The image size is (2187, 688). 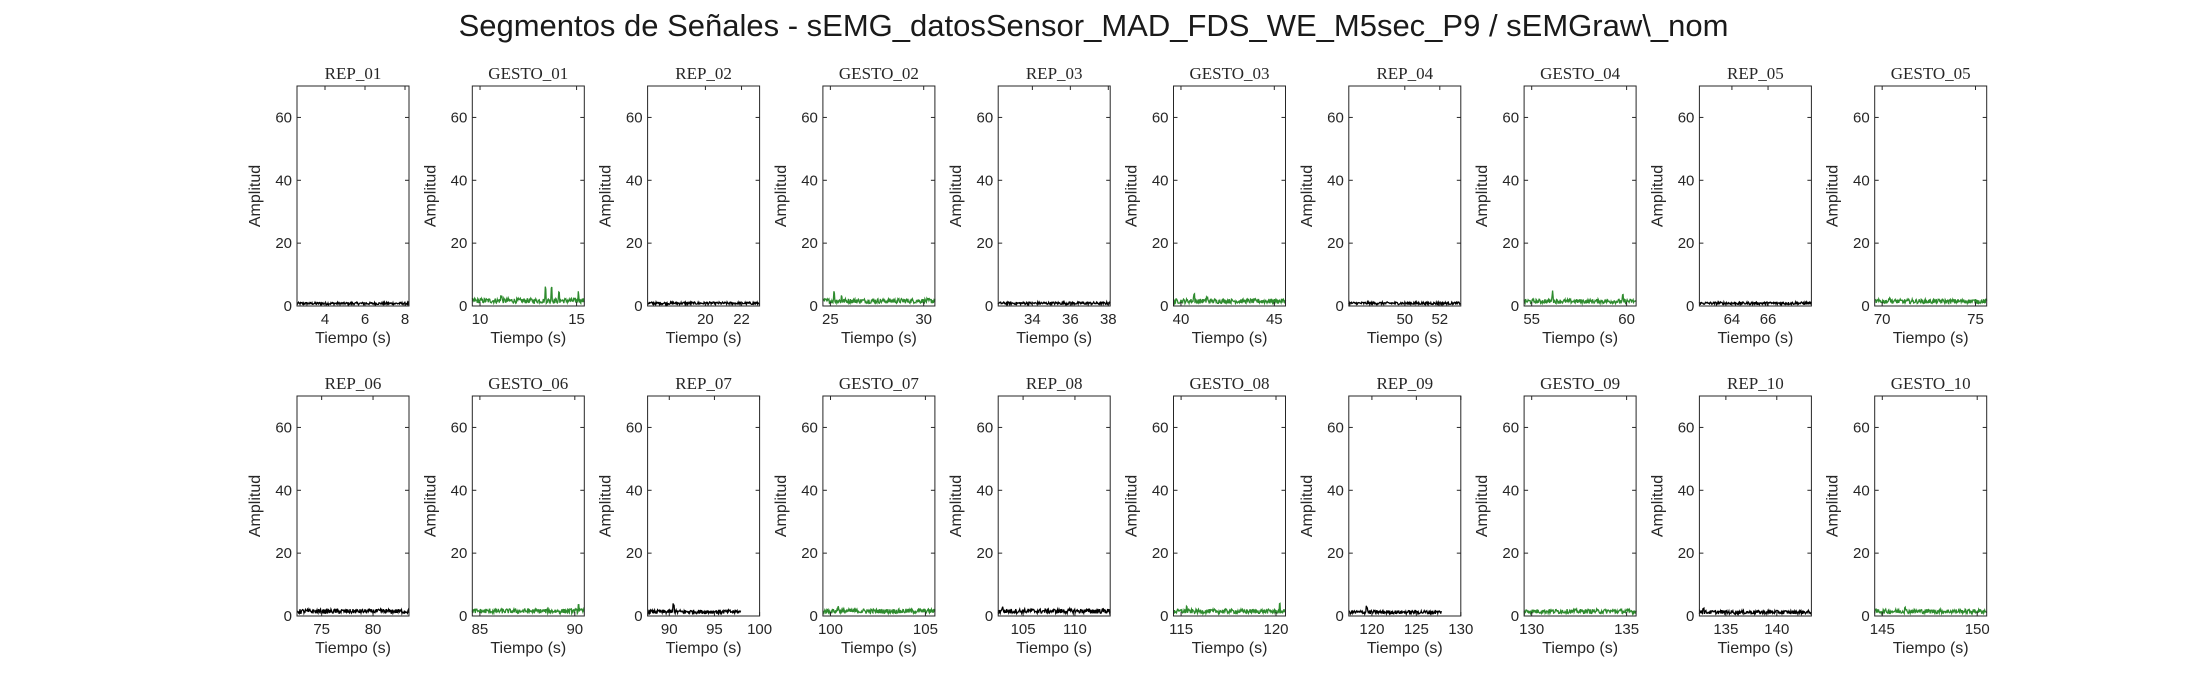 I want to click on x-tick-label: 10, so click(x=480, y=319).